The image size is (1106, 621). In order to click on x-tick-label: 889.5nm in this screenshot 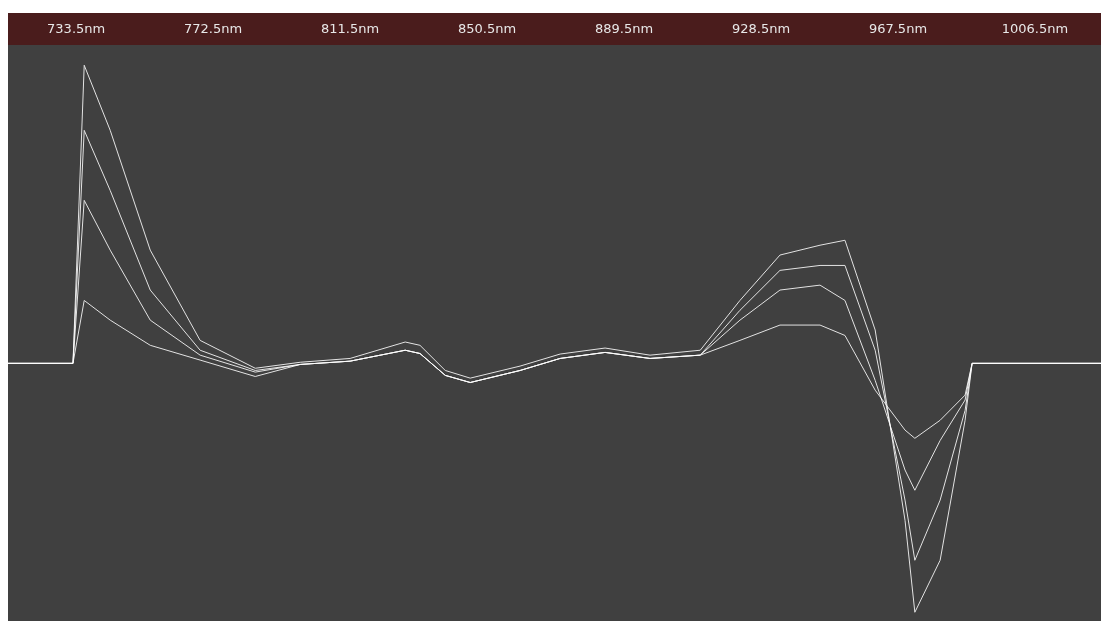, I will do `click(624, 29)`.